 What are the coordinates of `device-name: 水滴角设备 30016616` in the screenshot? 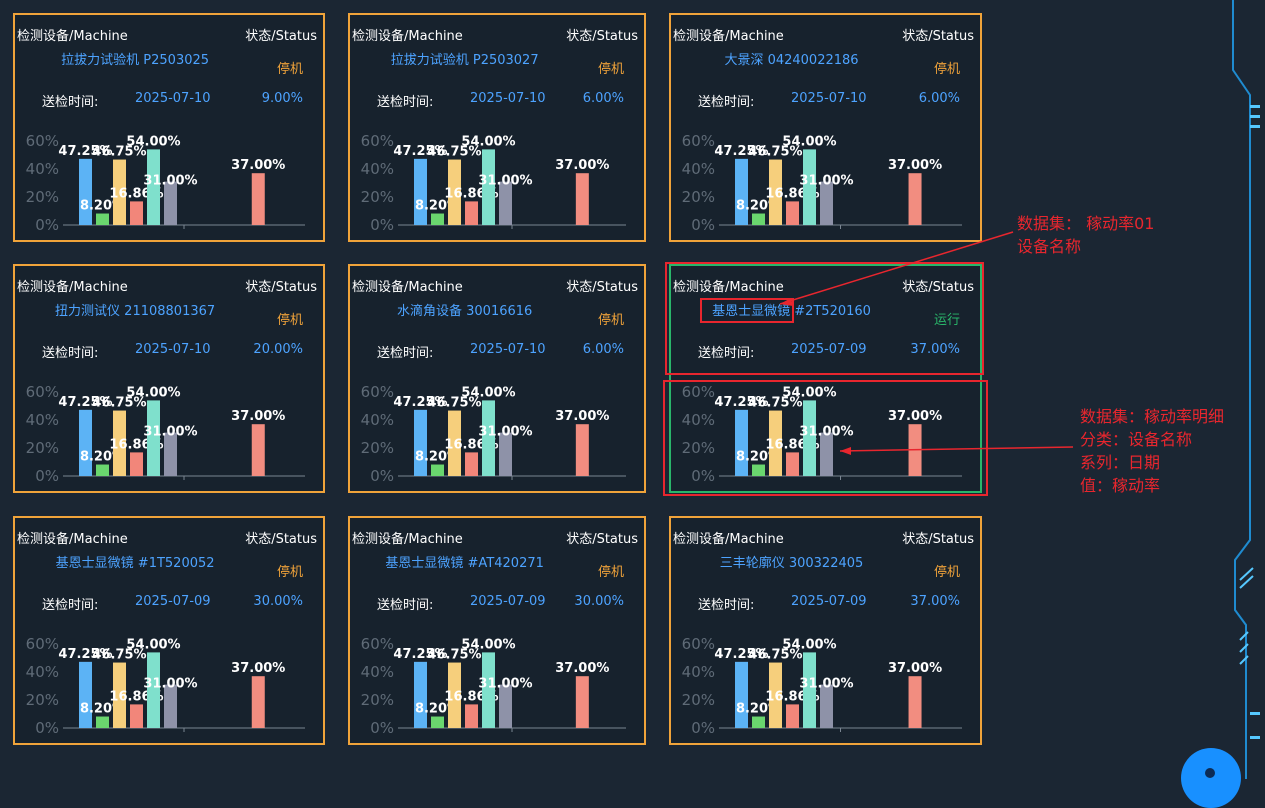 It's located at (465, 311).